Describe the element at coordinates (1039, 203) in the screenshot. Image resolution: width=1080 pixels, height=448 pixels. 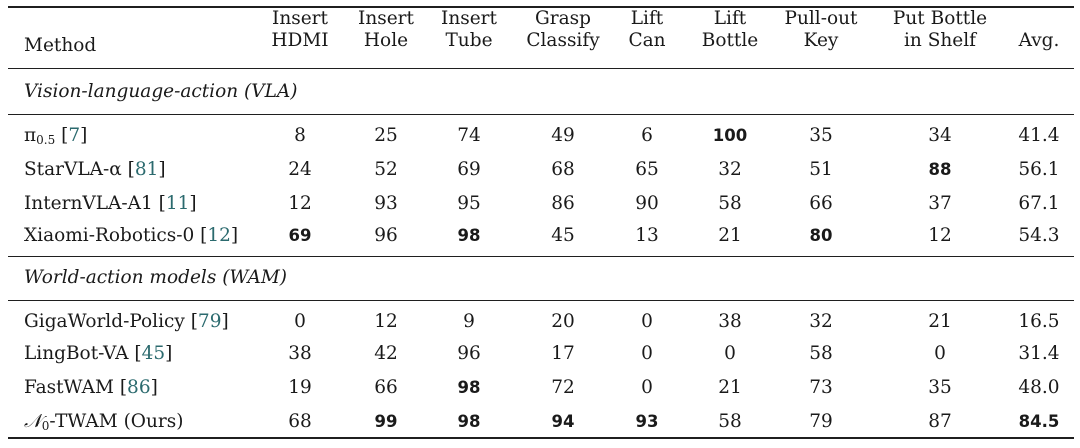
I see `avg-value: 67.1` at that location.